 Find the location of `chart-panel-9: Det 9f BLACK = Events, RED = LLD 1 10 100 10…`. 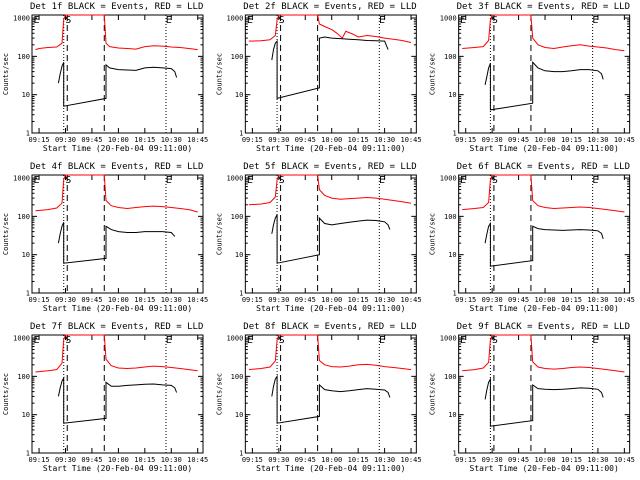

chart-panel-9: Det 9f BLACK = Events, RED = LLD 1 10 100 10… is located at coordinates (532, 397).